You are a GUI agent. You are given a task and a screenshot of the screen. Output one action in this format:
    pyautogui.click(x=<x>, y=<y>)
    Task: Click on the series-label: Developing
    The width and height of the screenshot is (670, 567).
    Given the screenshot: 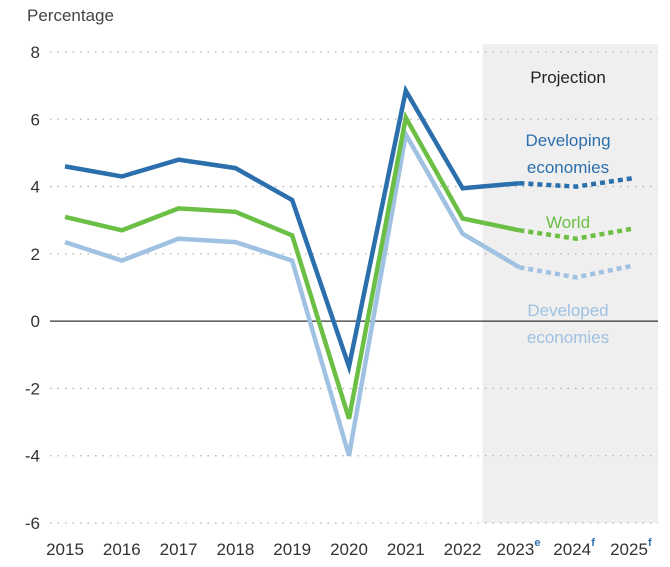 What is the action you would take?
    pyautogui.click(x=567, y=140)
    